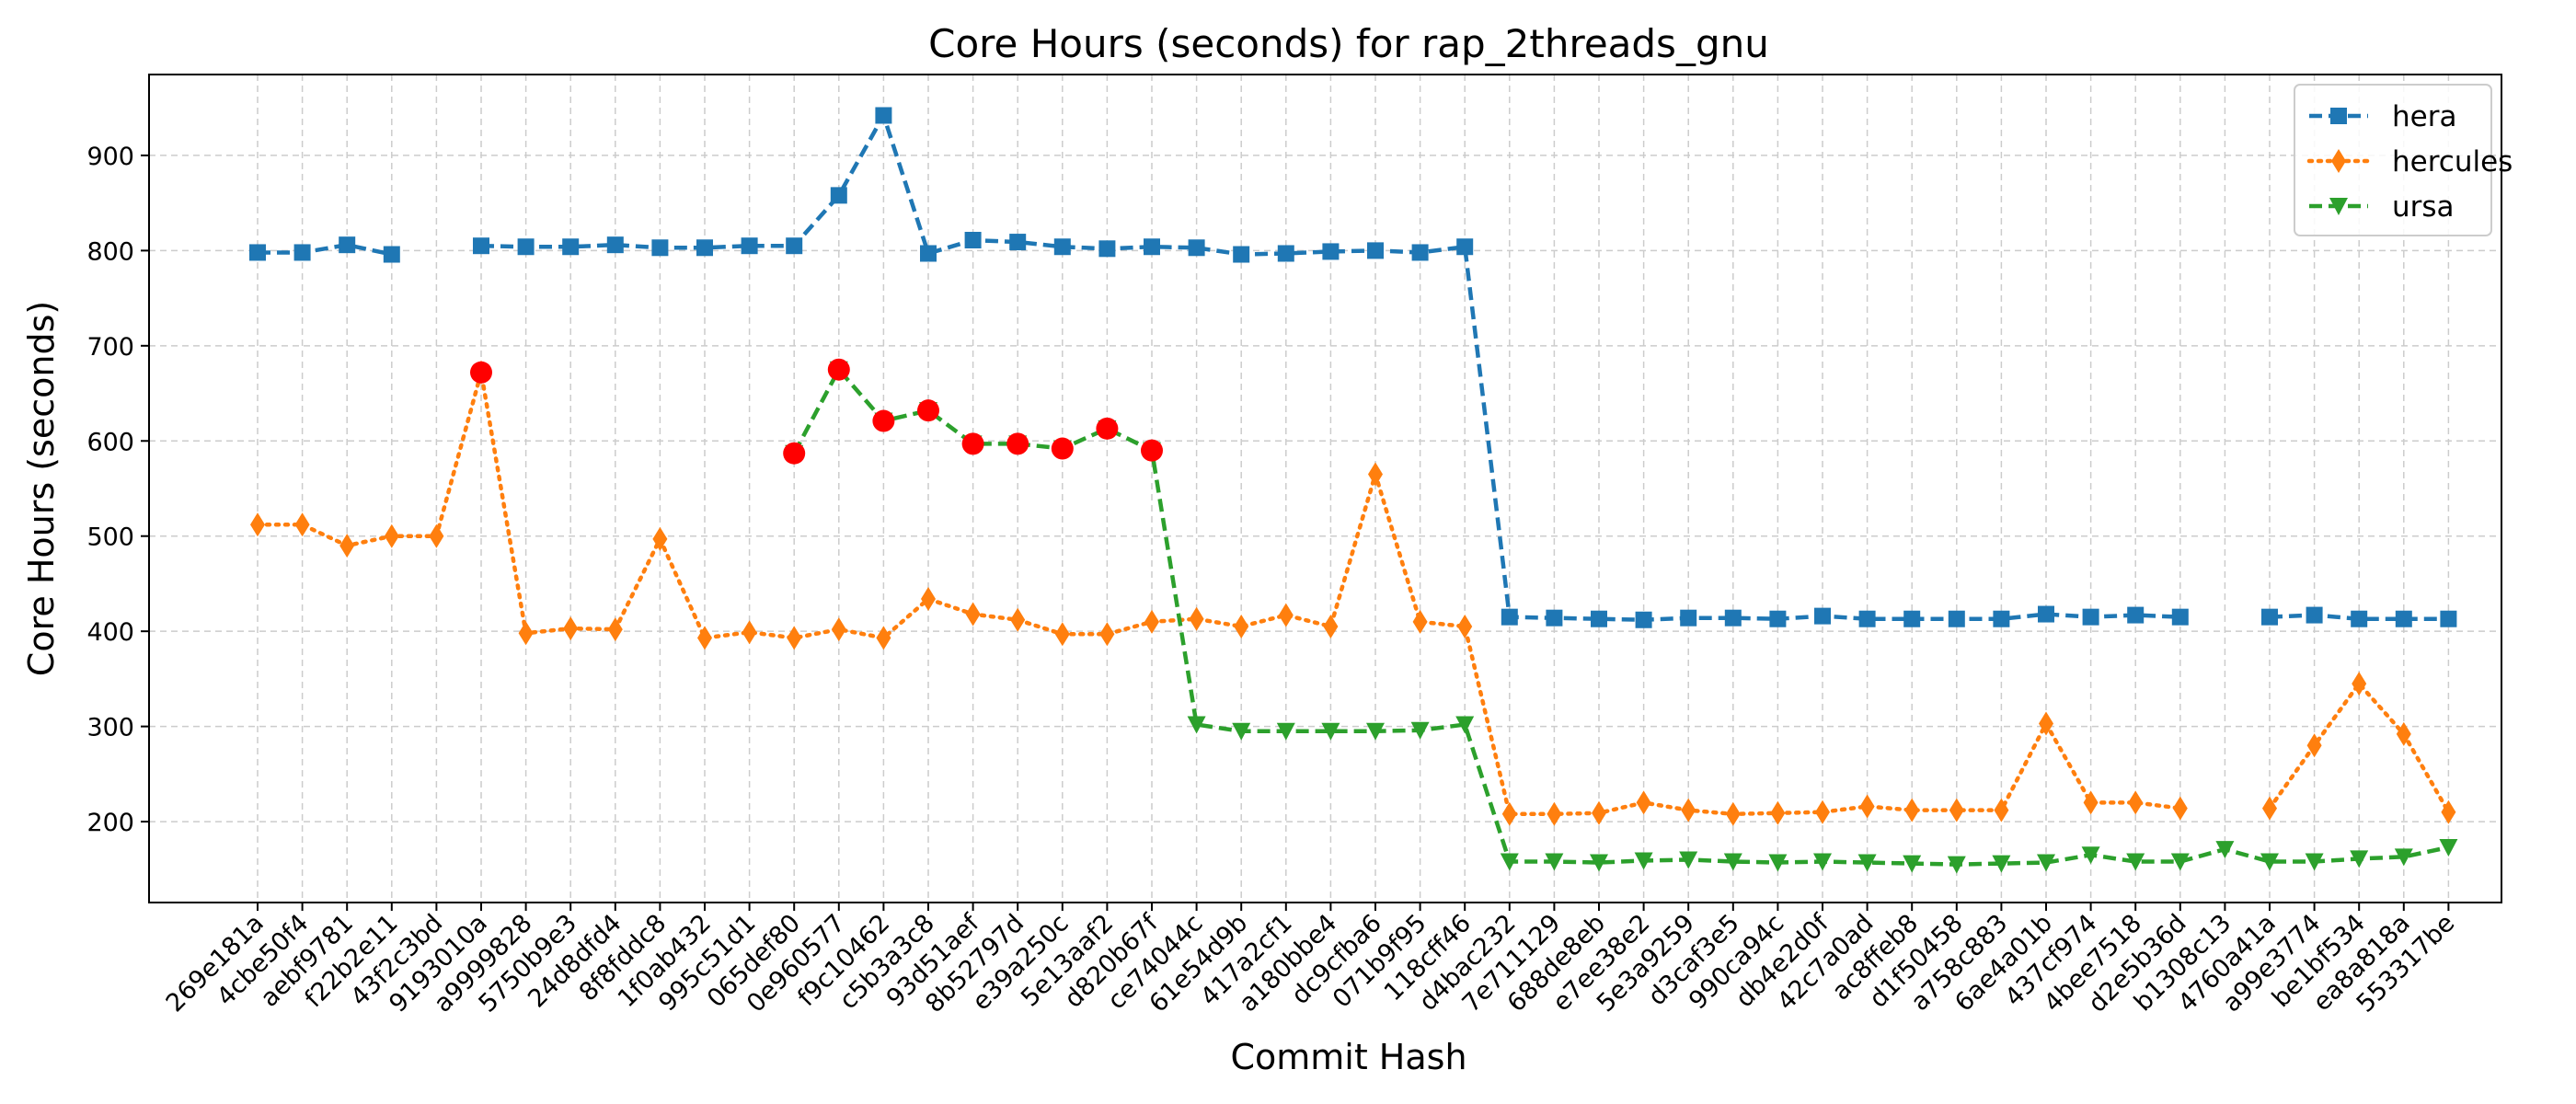 Image resolution: width=2576 pixels, height=1104 pixels. What do you see at coordinates (110, 252) in the screenshot?
I see `y-tick-label: 800` at bounding box center [110, 252].